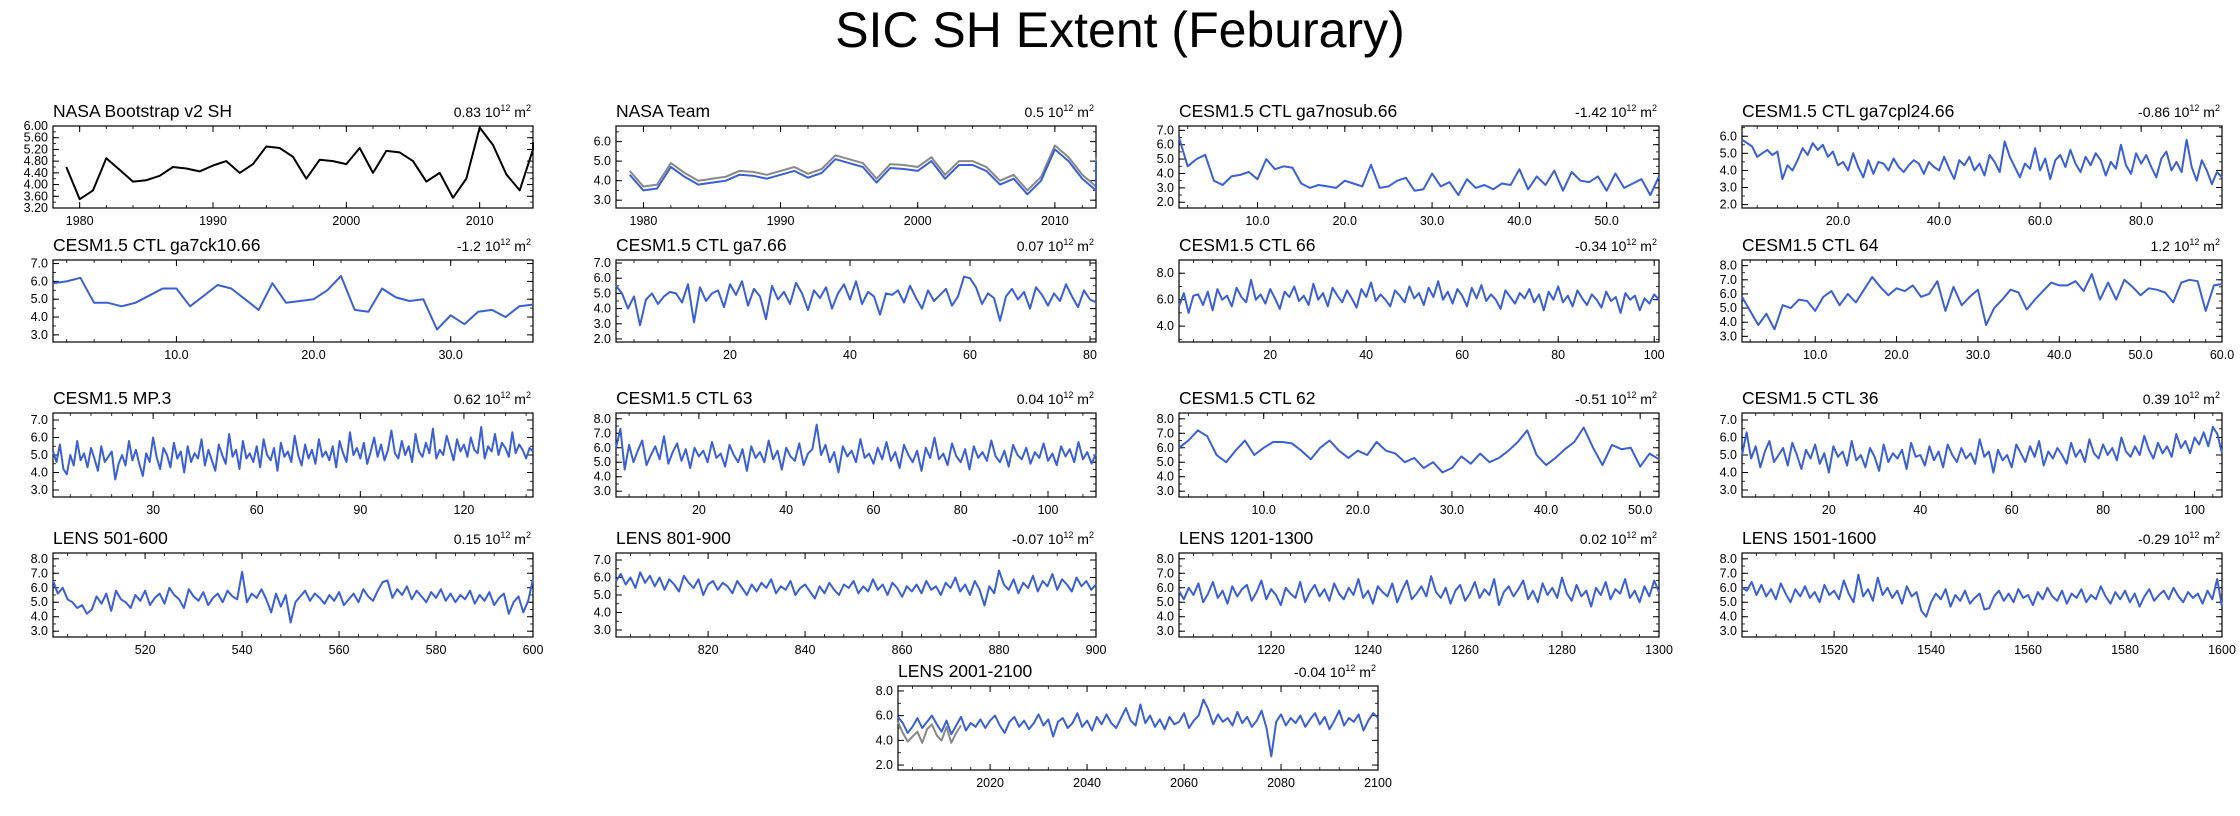 The image size is (2240, 816). Describe the element at coordinates (1829, 510) in the screenshot. I see `x-tick-label: 20` at that location.